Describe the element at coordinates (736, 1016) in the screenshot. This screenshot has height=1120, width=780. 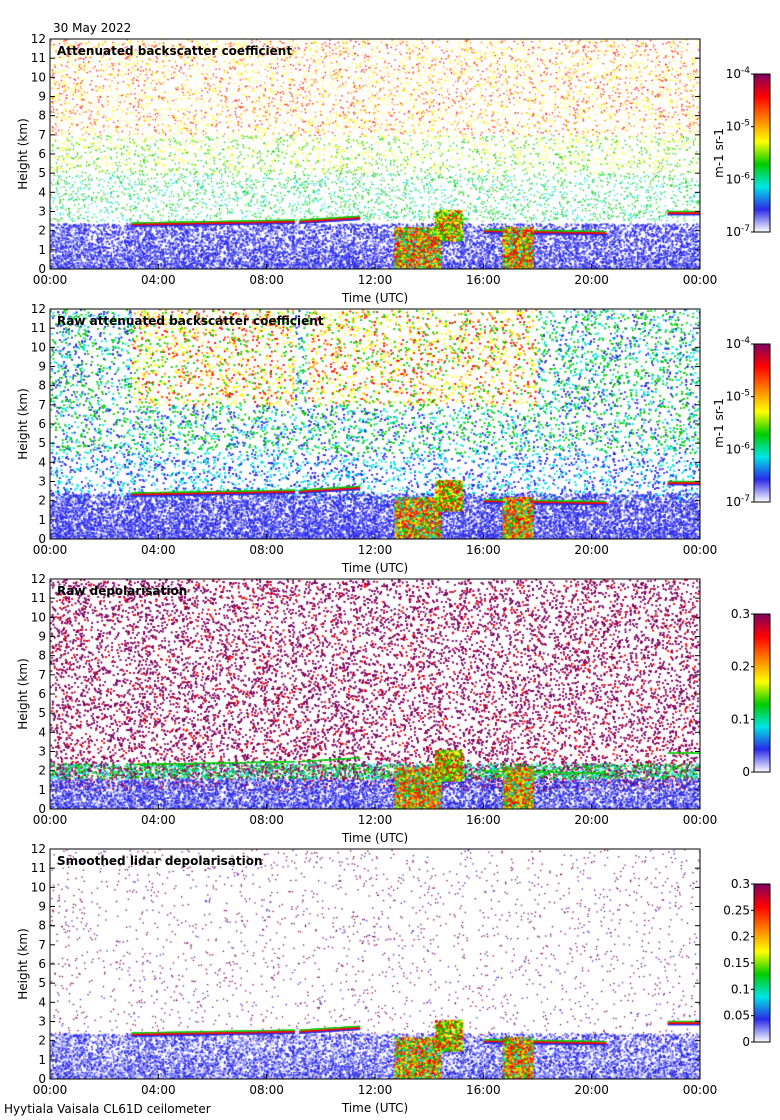
I see `colorbar-tick-label: 0.05` at that location.